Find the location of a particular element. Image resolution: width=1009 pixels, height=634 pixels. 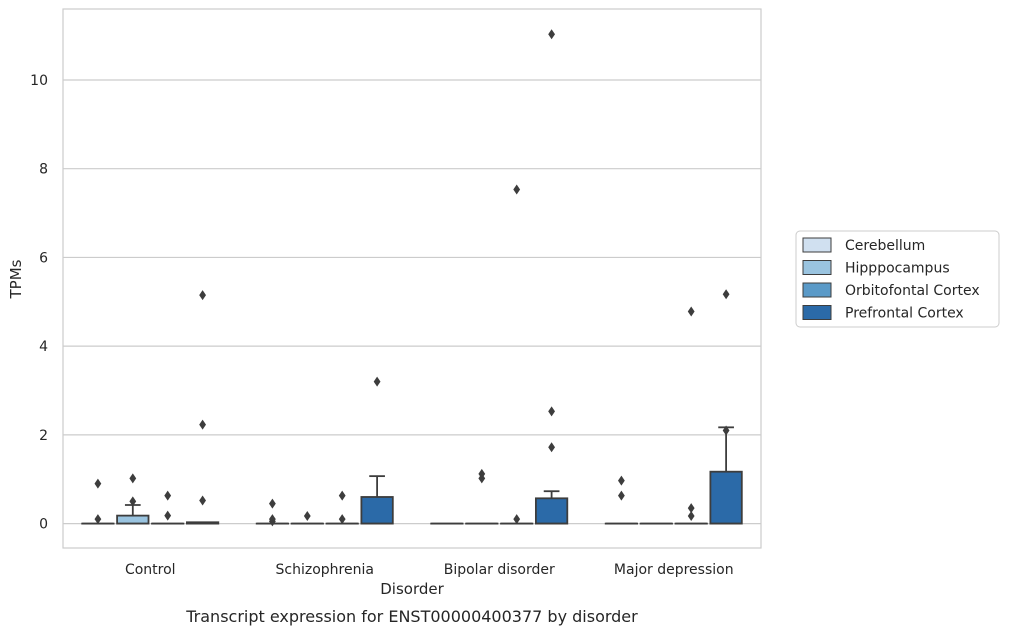

legend-label: Hipppocampus is located at coordinates (897, 269).